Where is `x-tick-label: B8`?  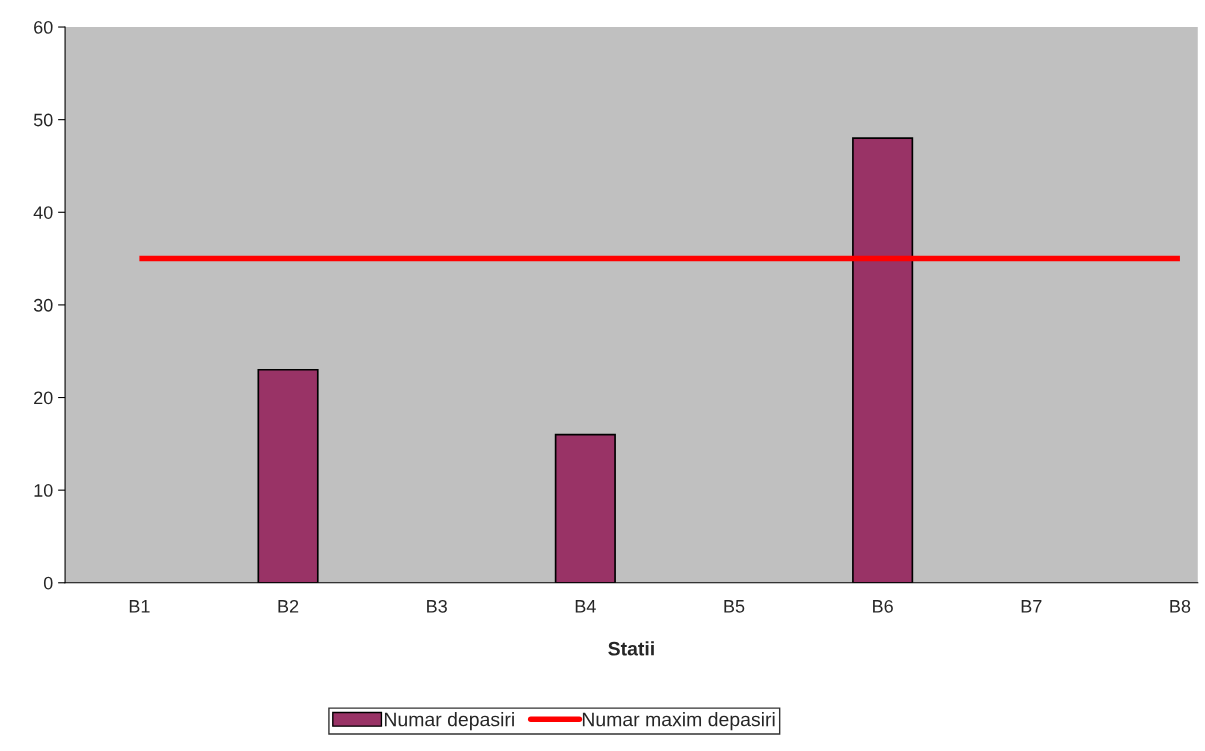
x-tick-label: B8 is located at coordinates (1180, 606).